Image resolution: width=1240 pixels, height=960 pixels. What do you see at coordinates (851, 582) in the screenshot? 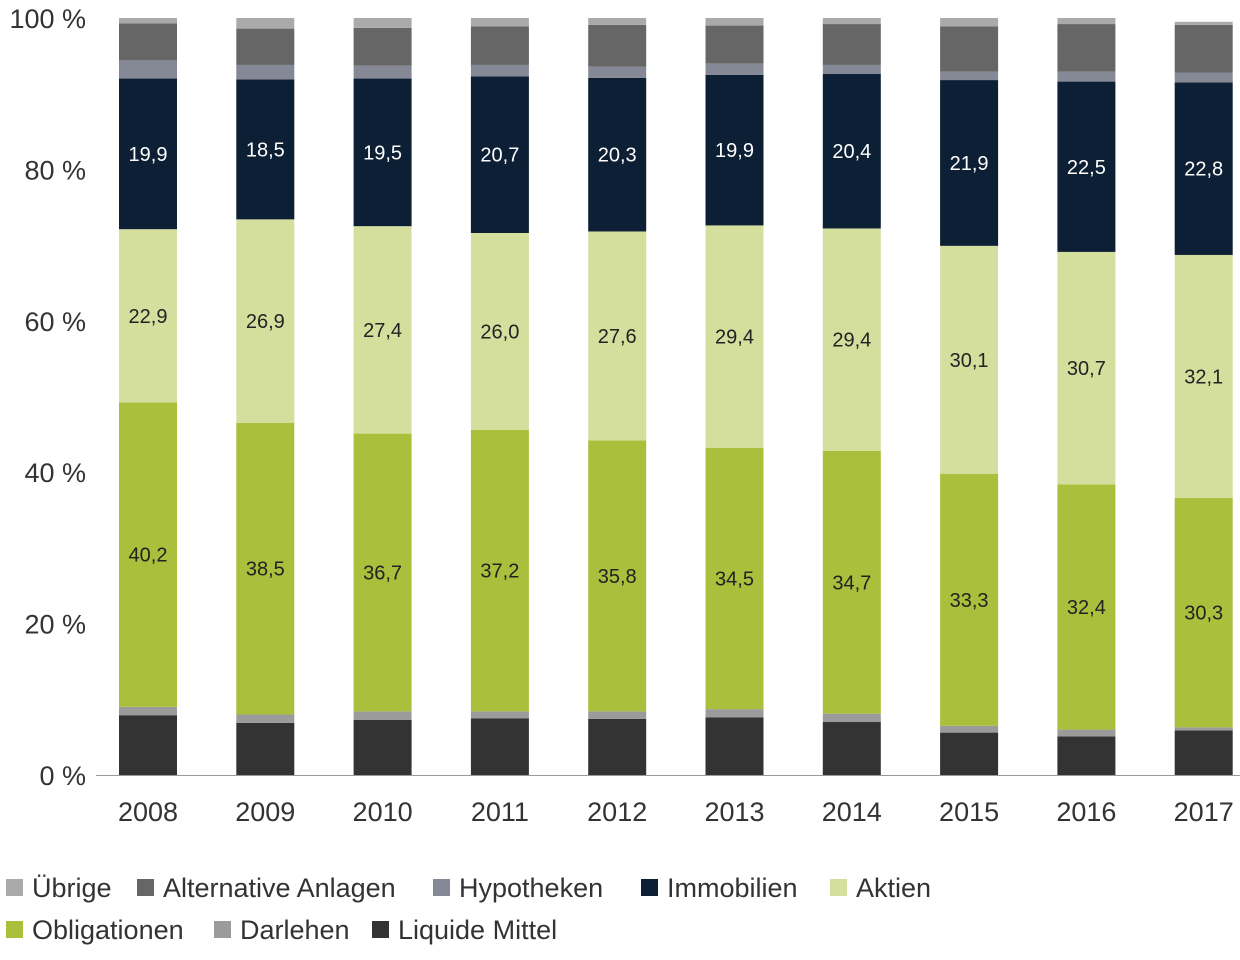
I see `bar-segment-2014-obligationen` at bounding box center [851, 582].